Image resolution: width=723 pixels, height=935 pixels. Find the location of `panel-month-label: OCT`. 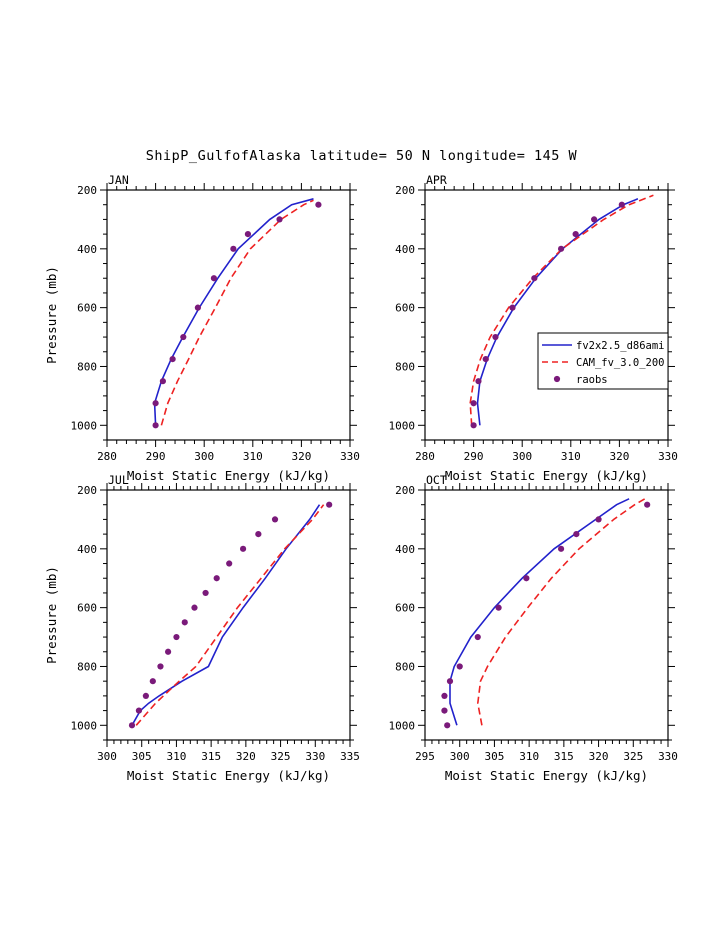

panel-month-label: OCT is located at coordinates (436, 480).